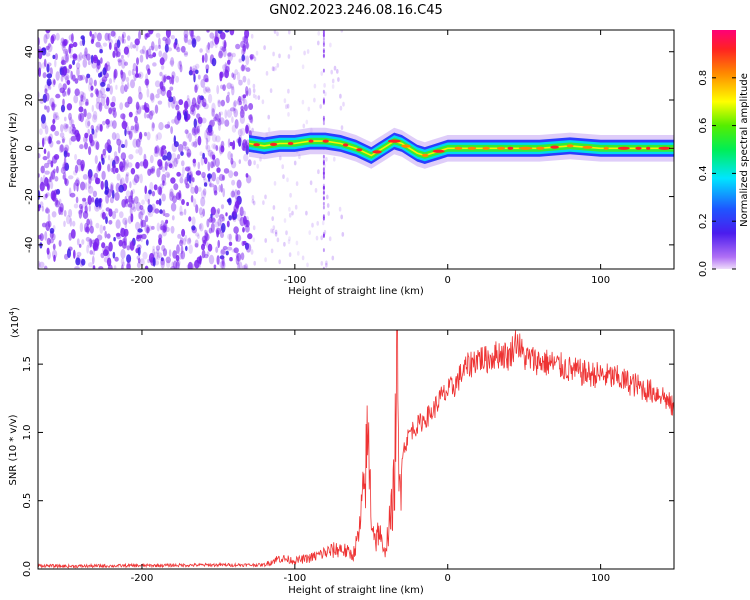 The height and width of the screenshot is (600, 750). Describe the element at coordinates (142, 280) in the screenshot. I see `x-tick-label: -200` at that location.